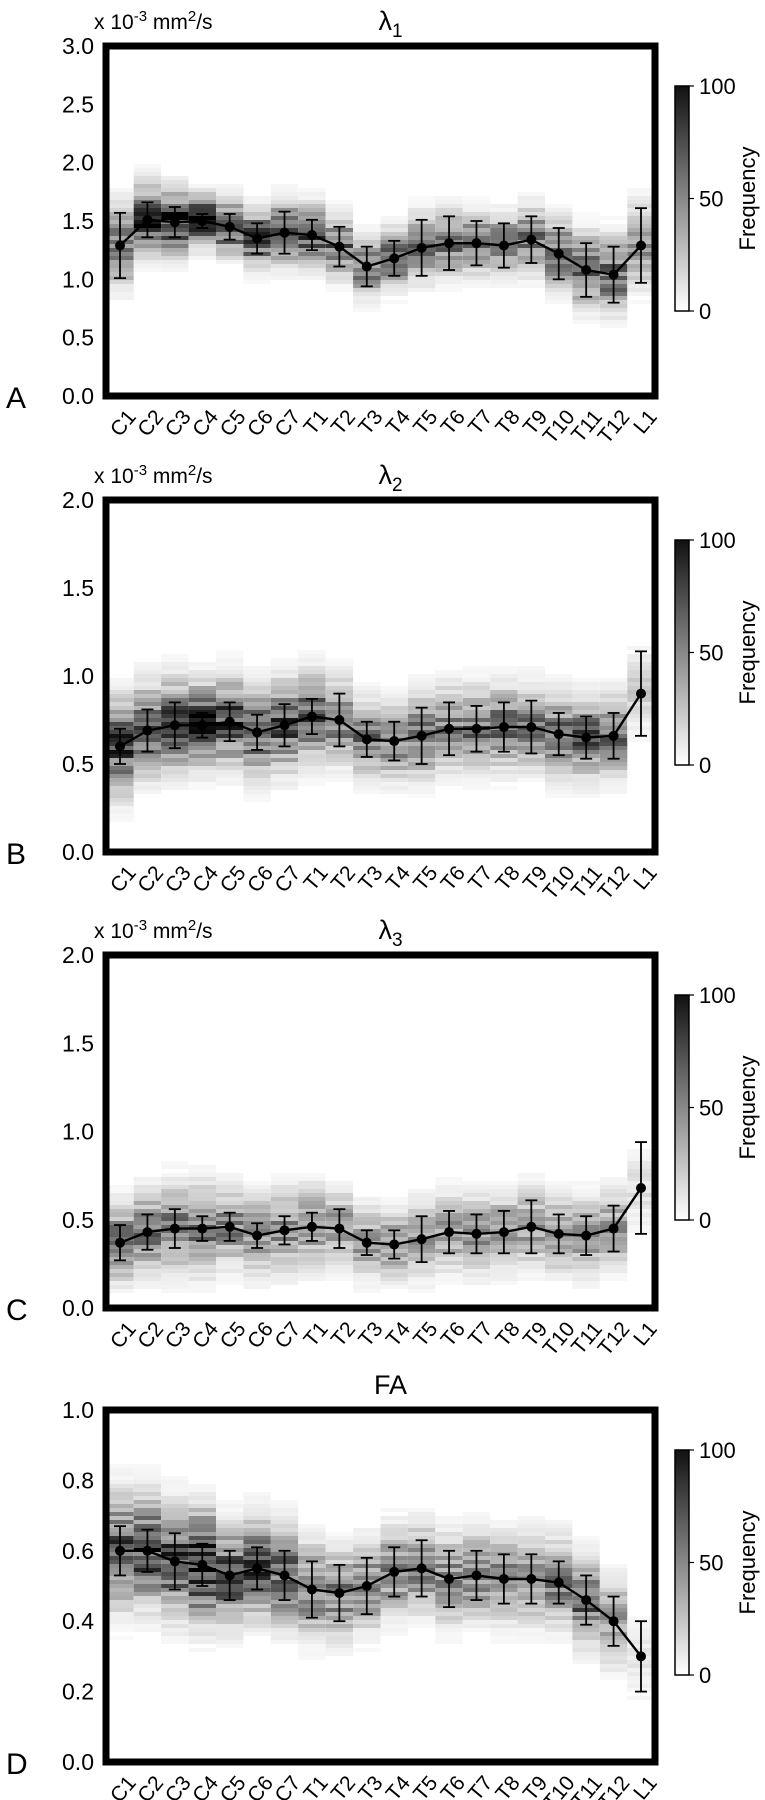 This screenshot has height=1800, width=765. What do you see at coordinates (204, 22) in the screenshot?
I see `unit-suffix: /s` at bounding box center [204, 22].